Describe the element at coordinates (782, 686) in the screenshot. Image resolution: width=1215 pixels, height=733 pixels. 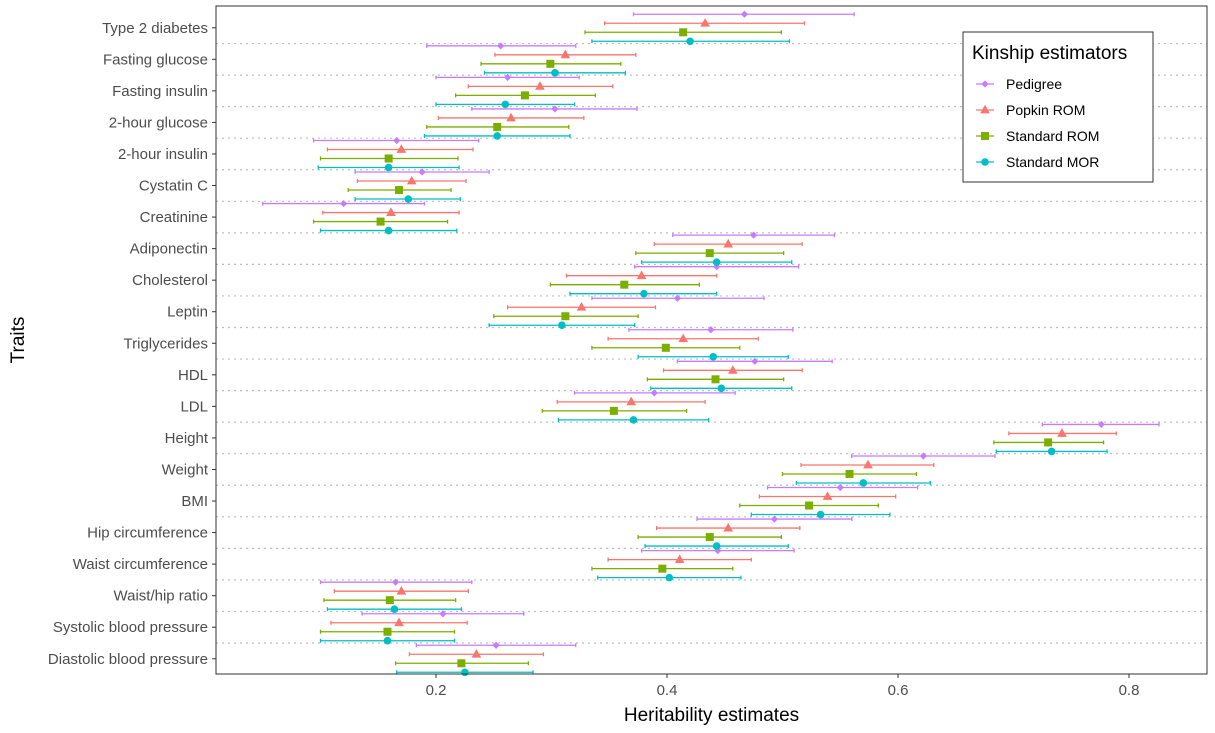
I see `x-axis: 0.2 0.4 0.6 0.8` at that location.